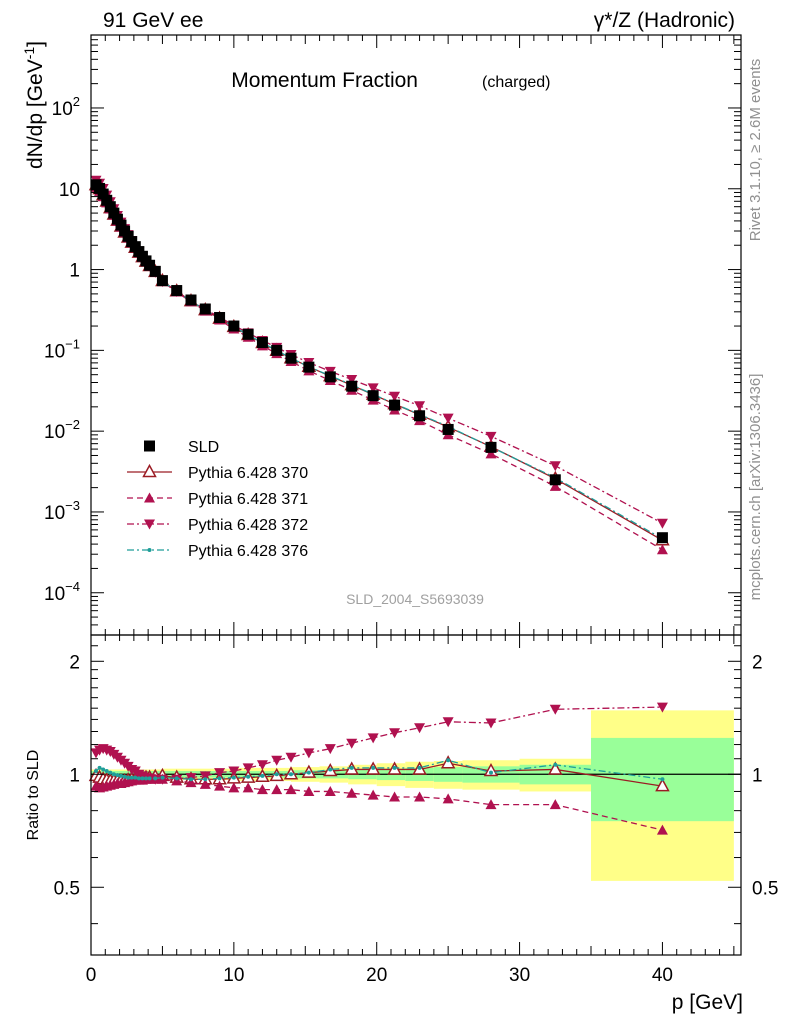  What do you see at coordinates (248, 499) in the screenshot?
I see `legend-label-2: Pythia 6.428 371` at bounding box center [248, 499].